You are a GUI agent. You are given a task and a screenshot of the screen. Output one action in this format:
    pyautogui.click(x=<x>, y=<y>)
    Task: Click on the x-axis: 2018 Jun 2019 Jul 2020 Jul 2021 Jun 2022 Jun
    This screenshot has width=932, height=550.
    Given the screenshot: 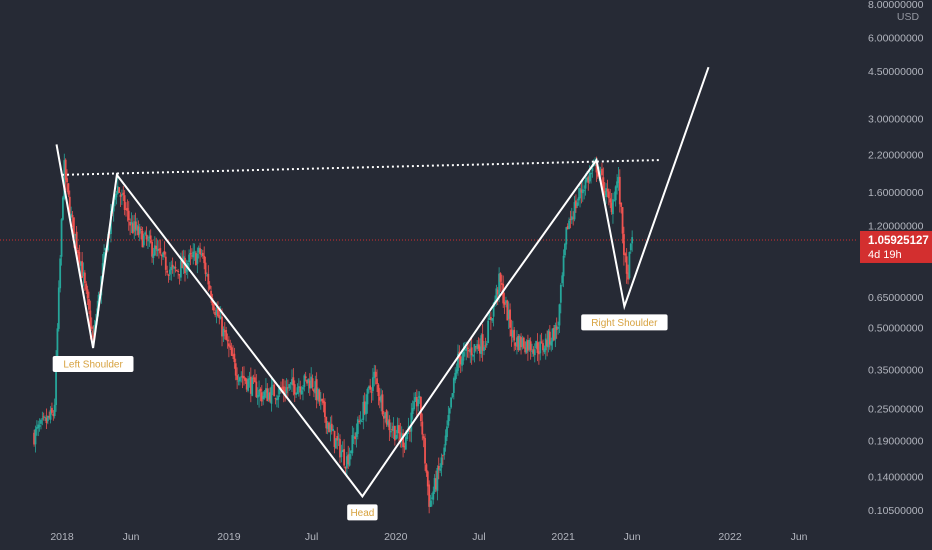 What is the action you would take?
    pyautogui.click(x=428, y=537)
    